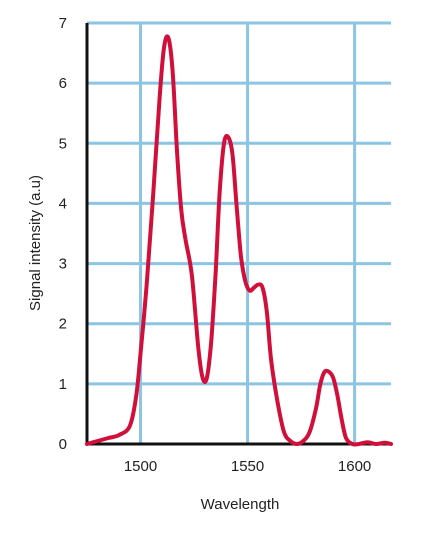 This screenshot has width=433, height=533. Describe the element at coordinates (140, 466) in the screenshot. I see `x-tick-label: 1500` at that location.